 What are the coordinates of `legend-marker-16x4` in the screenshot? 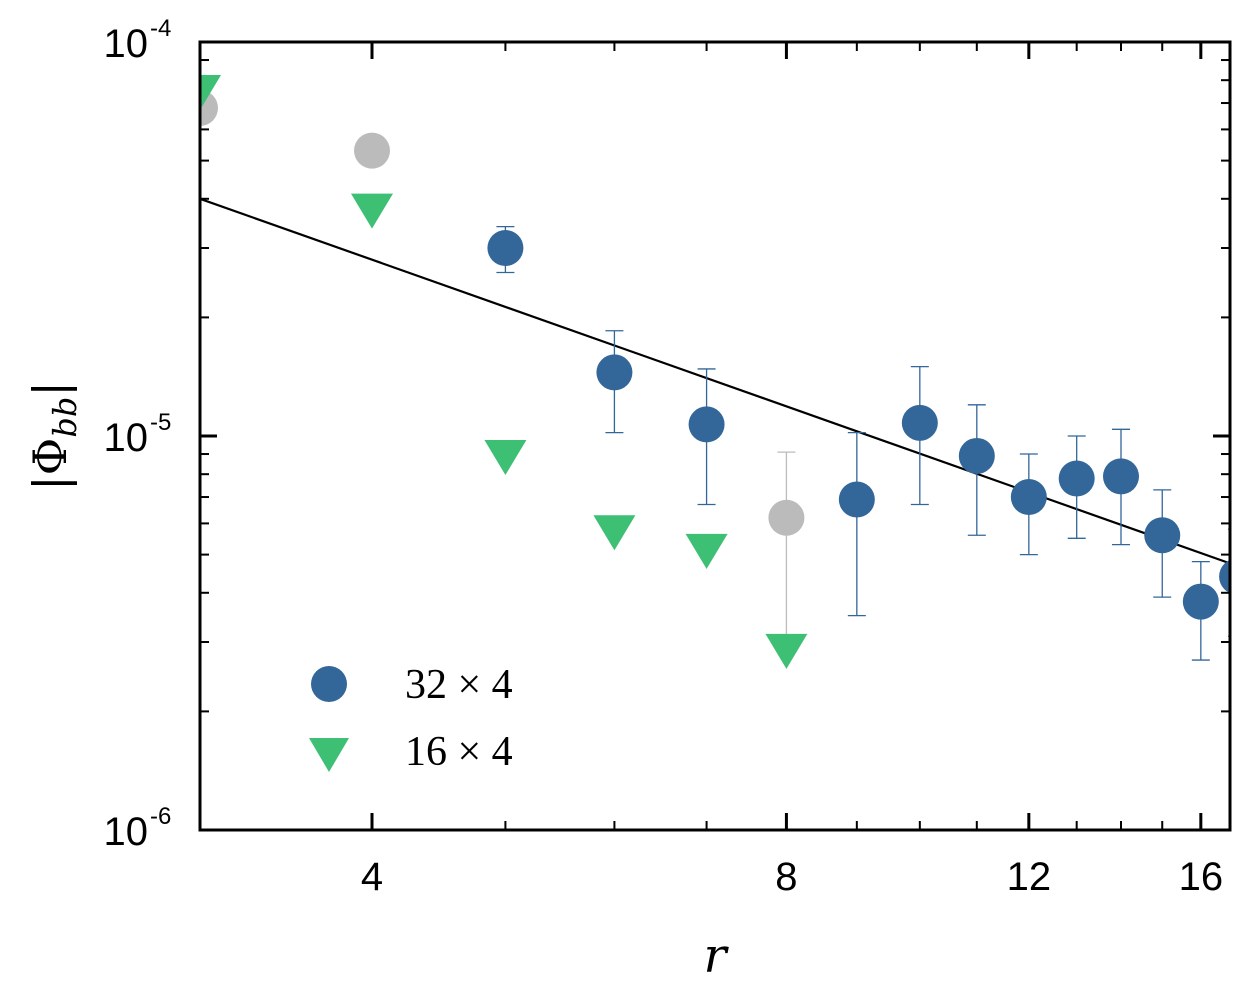 It's located at (329, 755).